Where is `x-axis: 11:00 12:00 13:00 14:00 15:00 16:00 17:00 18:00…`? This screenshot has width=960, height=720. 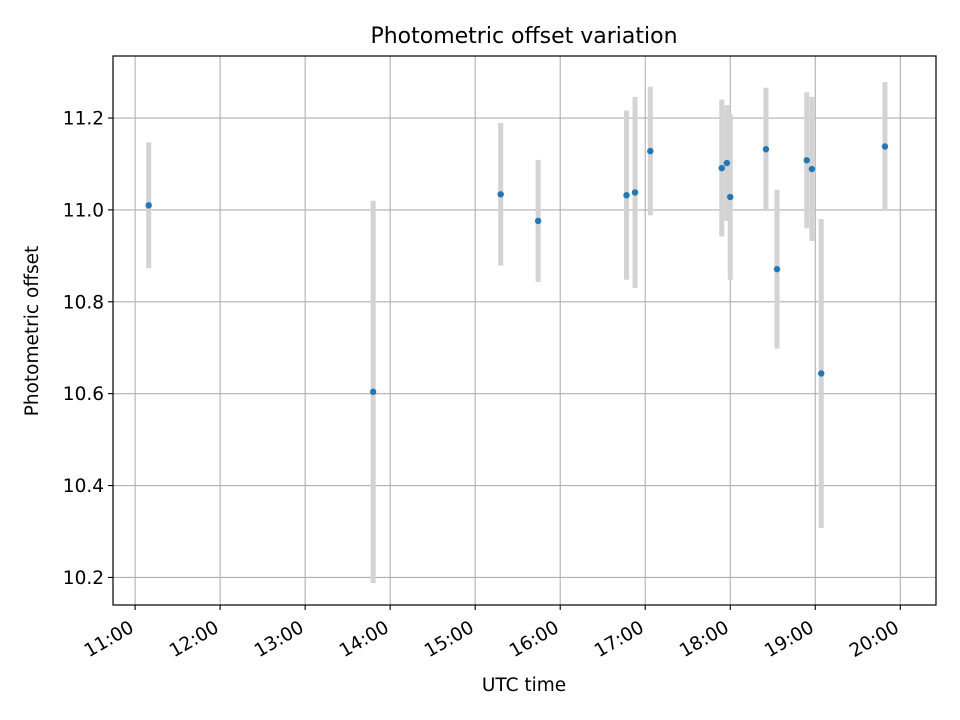
x-axis: 11:00 12:00 13:00 14:00 15:00 16:00 17:00 18:00… is located at coordinates (492, 633).